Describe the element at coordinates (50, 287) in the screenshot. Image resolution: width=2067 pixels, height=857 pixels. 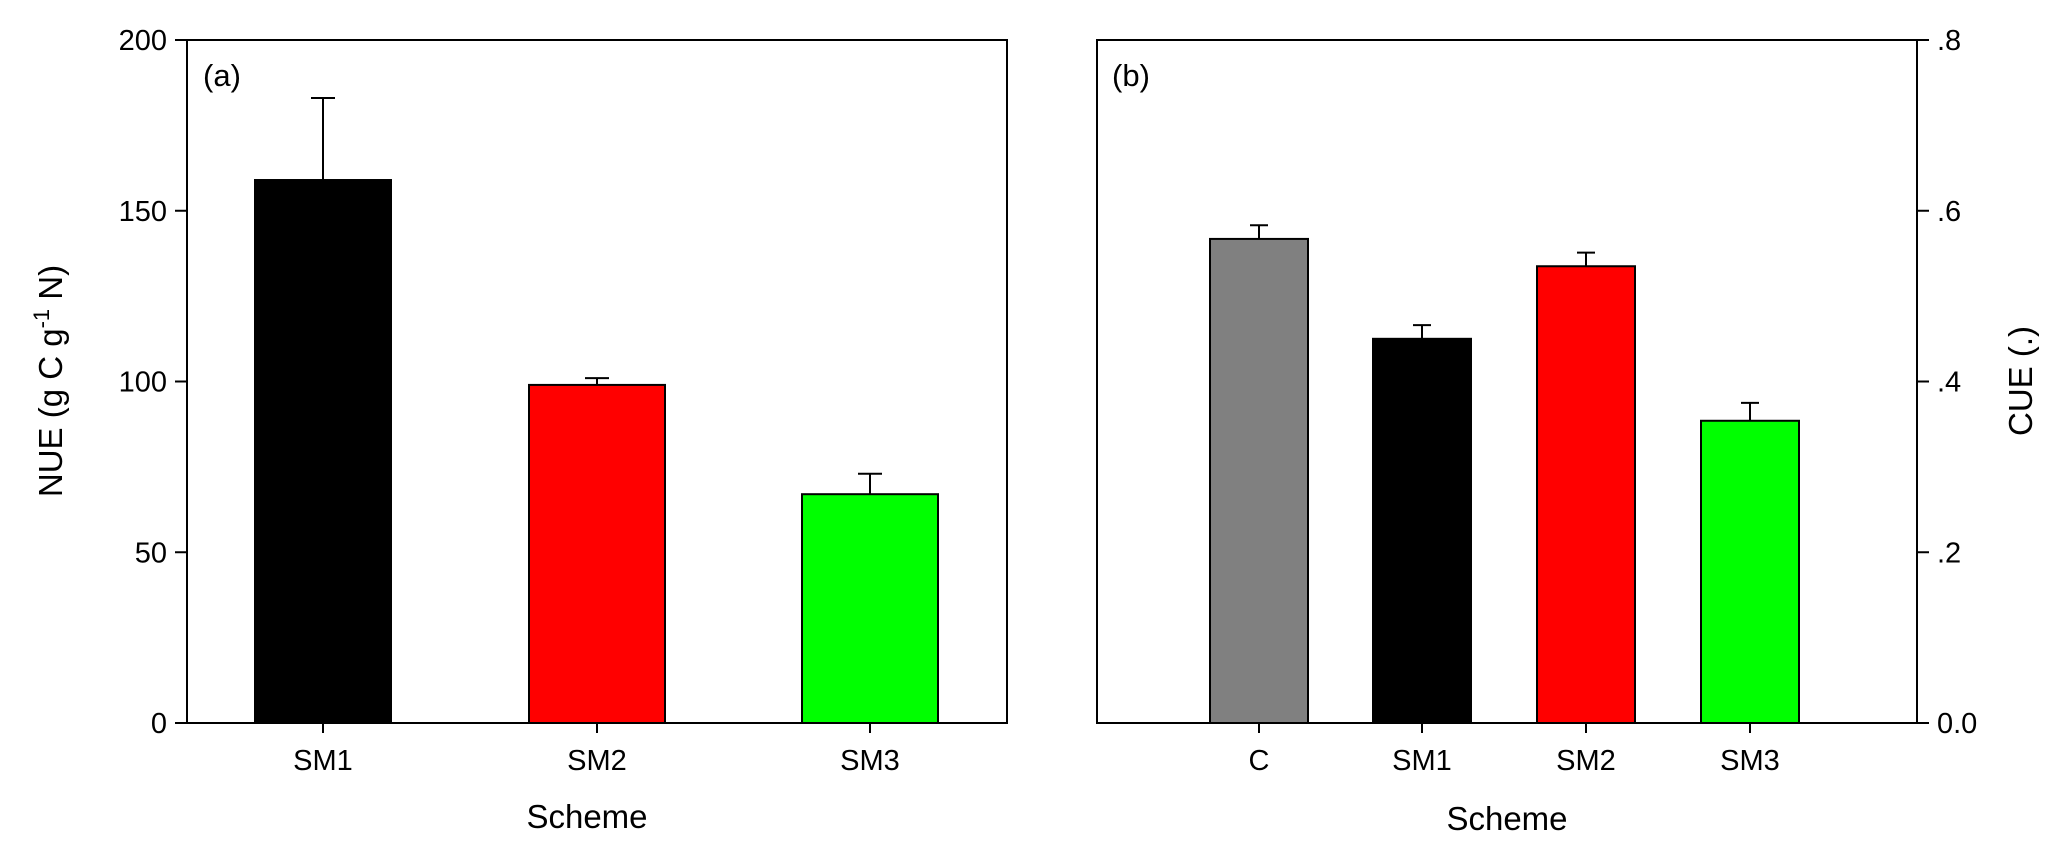
I see `panel-a-y-axis-title-suffix: N)` at that location.